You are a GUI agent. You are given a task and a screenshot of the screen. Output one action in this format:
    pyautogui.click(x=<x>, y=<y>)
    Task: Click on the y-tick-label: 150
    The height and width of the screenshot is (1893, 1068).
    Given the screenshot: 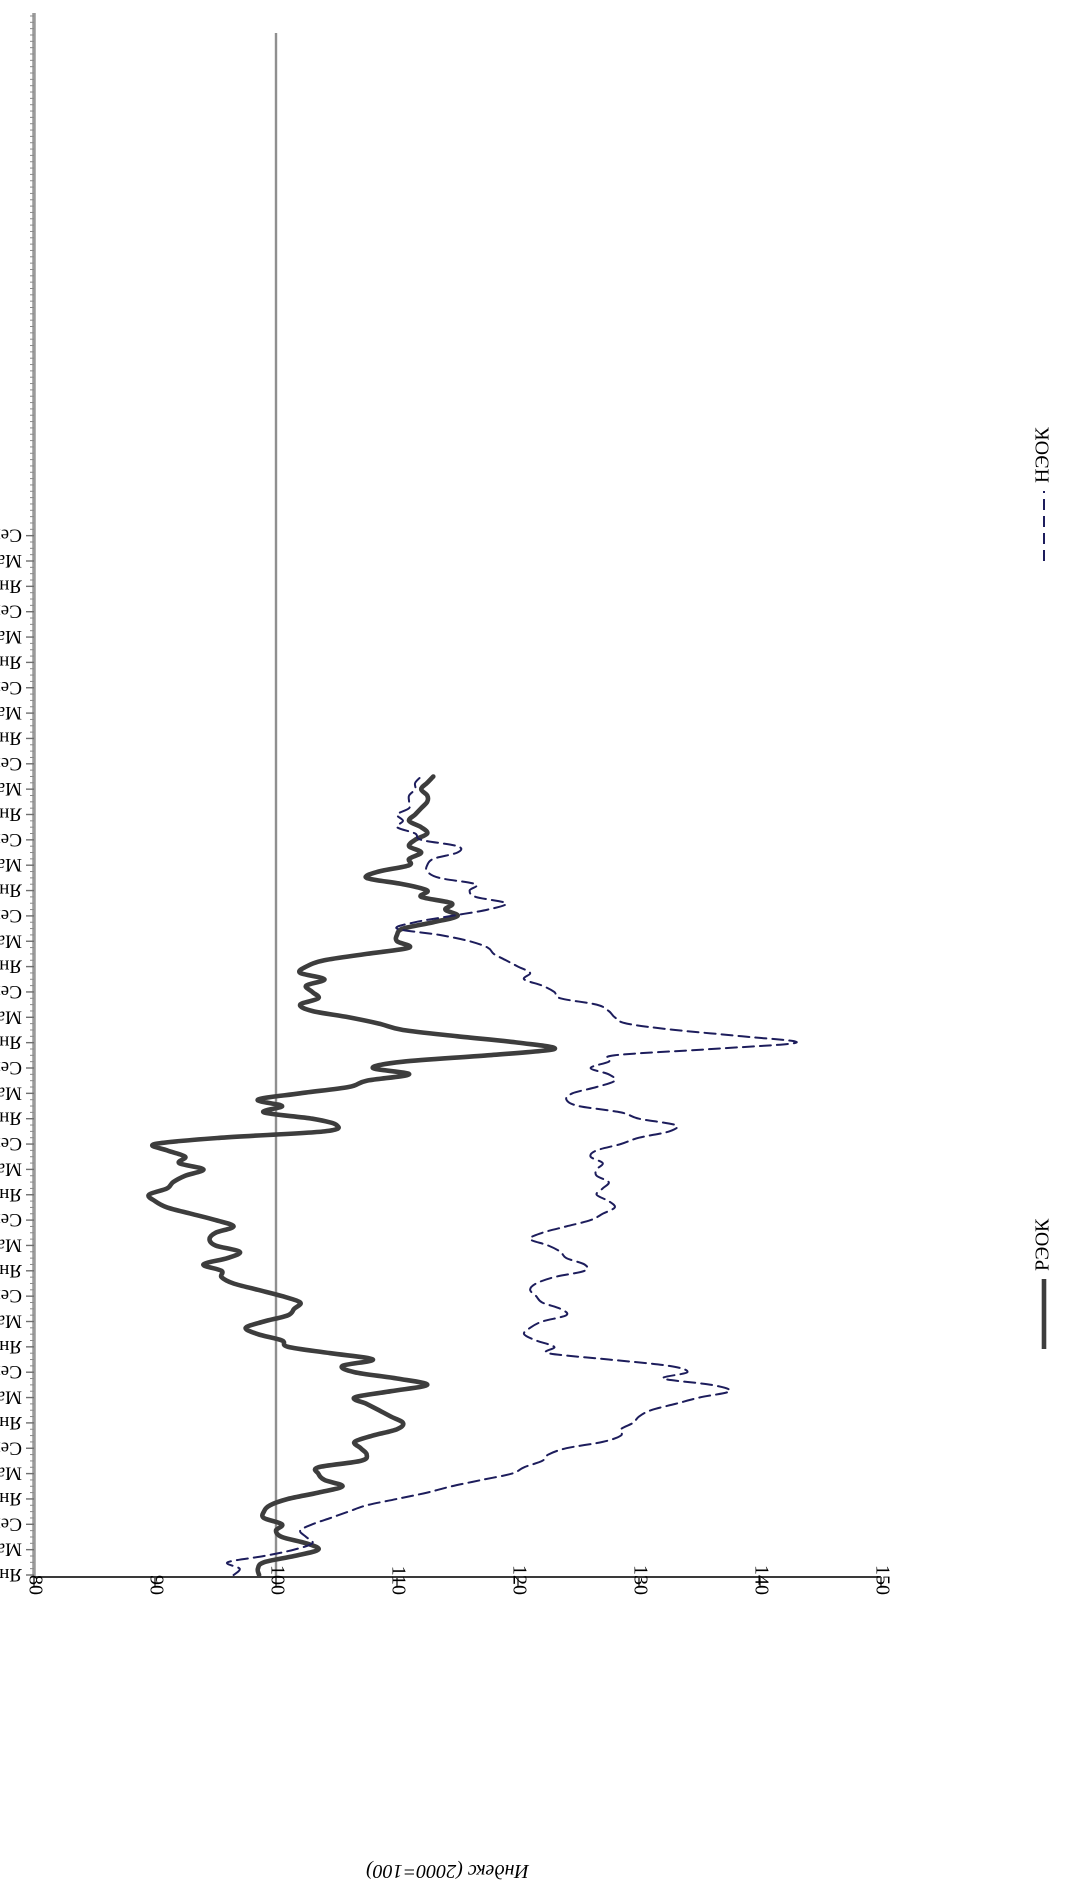 What is the action you would take?
    pyautogui.click(x=882, y=1580)
    